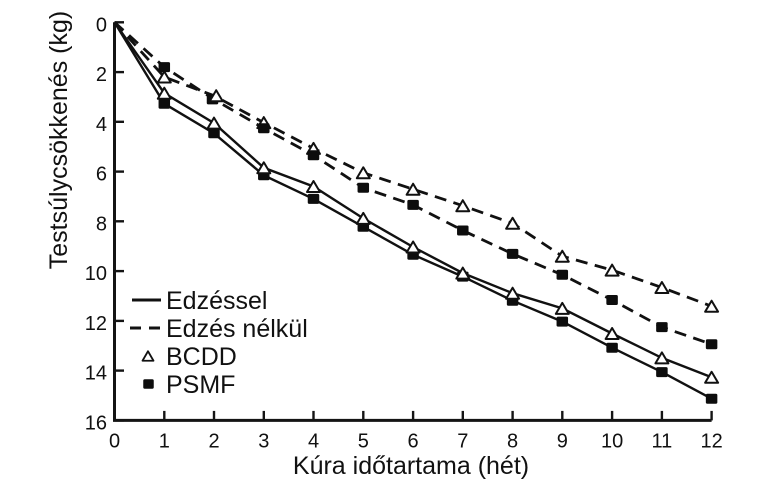  Describe the element at coordinates (662, 442) in the screenshot. I see `svg-text: 11` at that location.